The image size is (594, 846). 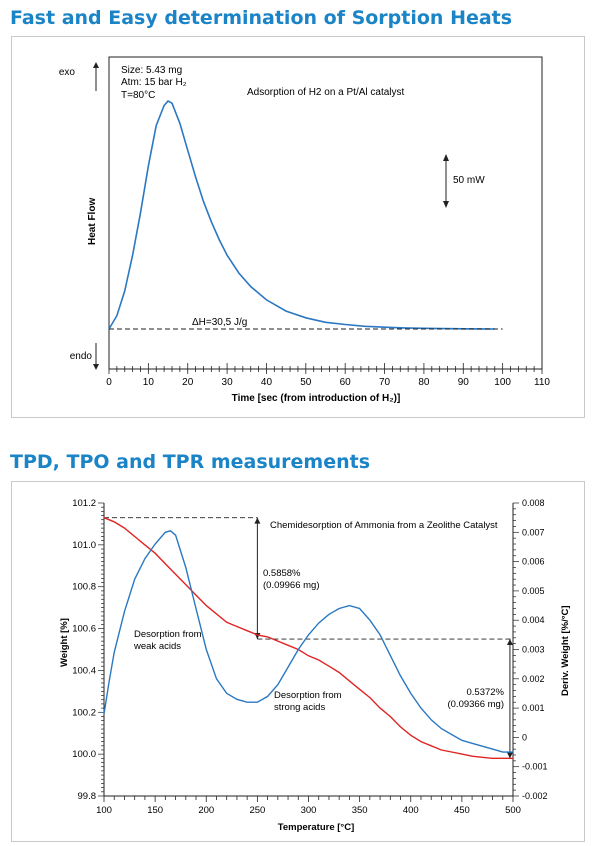 What do you see at coordinates (155, 810) in the screenshot?
I see `x-tick-label: 150` at bounding box center [155, 810].